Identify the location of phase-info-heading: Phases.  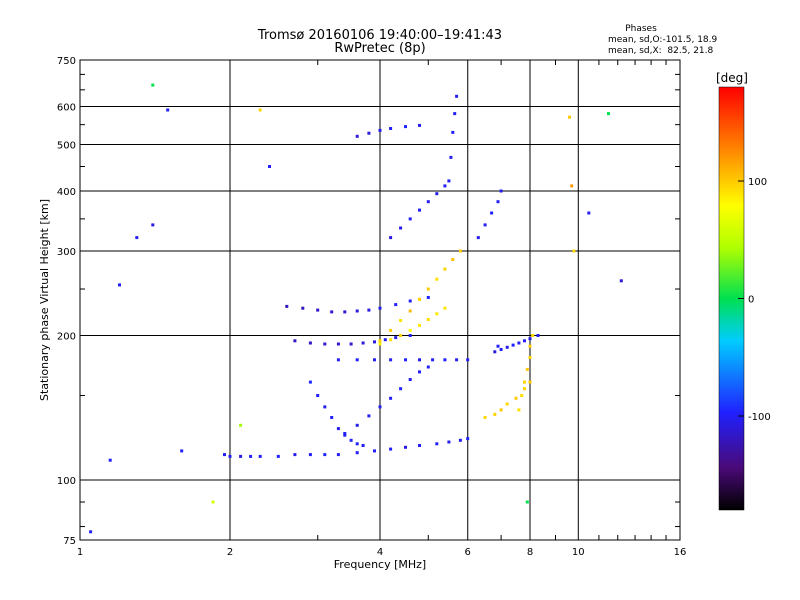
(641, 29).